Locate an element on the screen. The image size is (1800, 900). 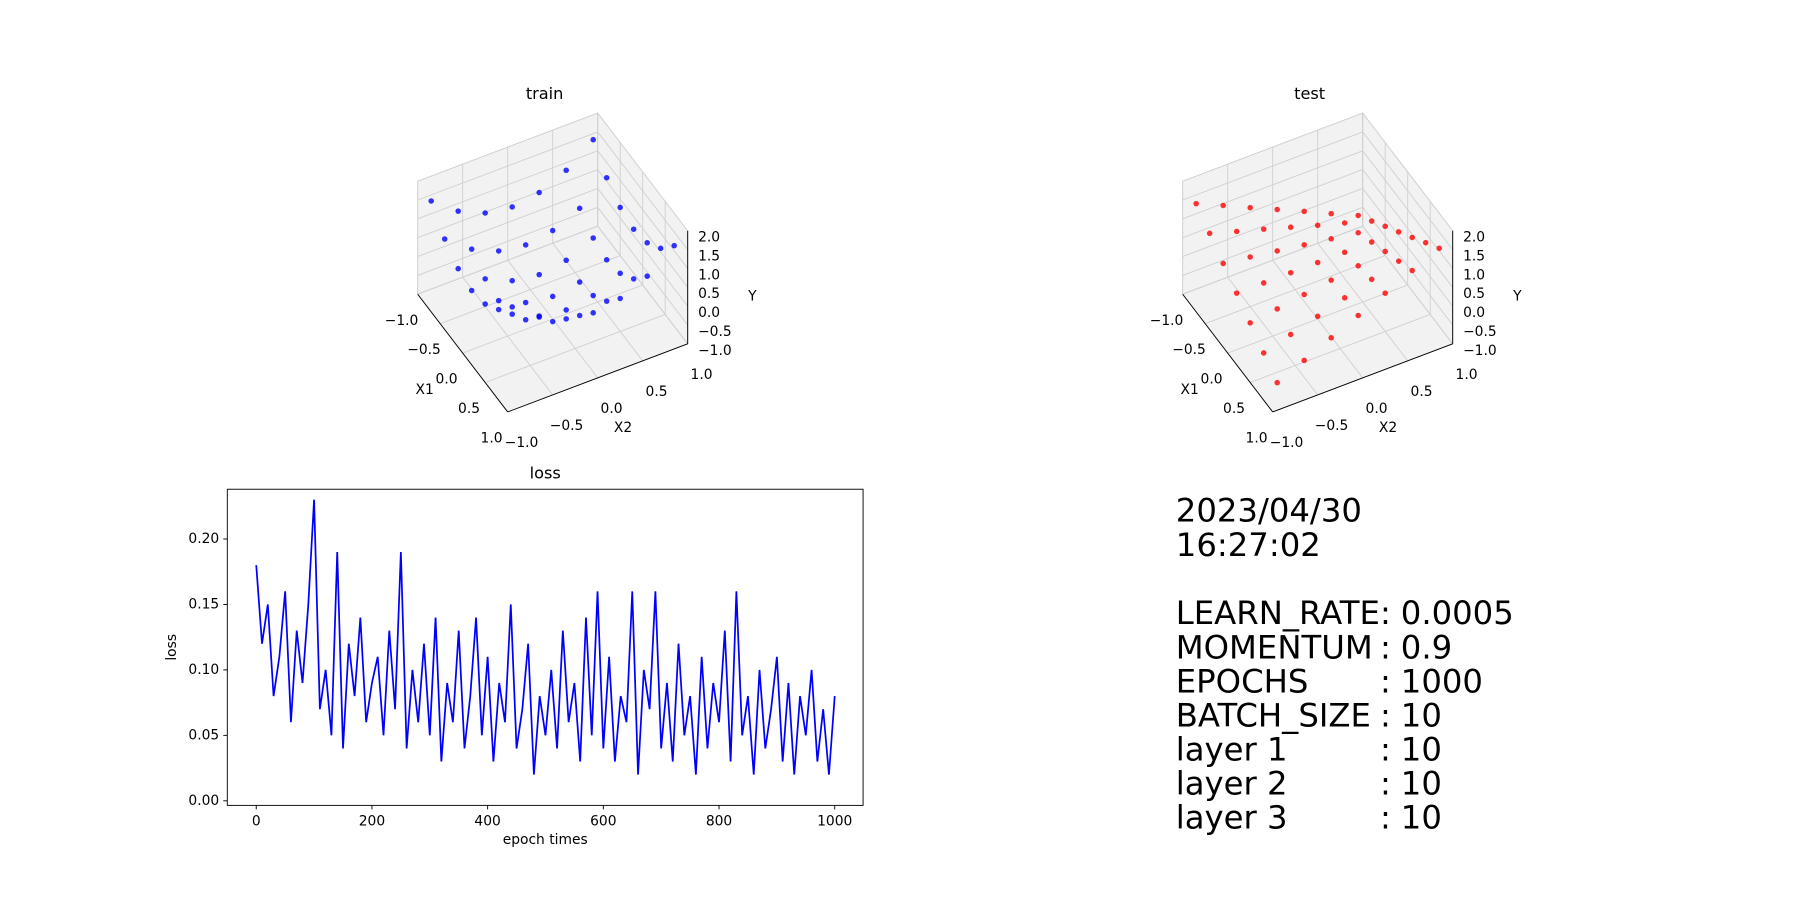
x-tick-label: 0 is located at coordinates (256, 822).